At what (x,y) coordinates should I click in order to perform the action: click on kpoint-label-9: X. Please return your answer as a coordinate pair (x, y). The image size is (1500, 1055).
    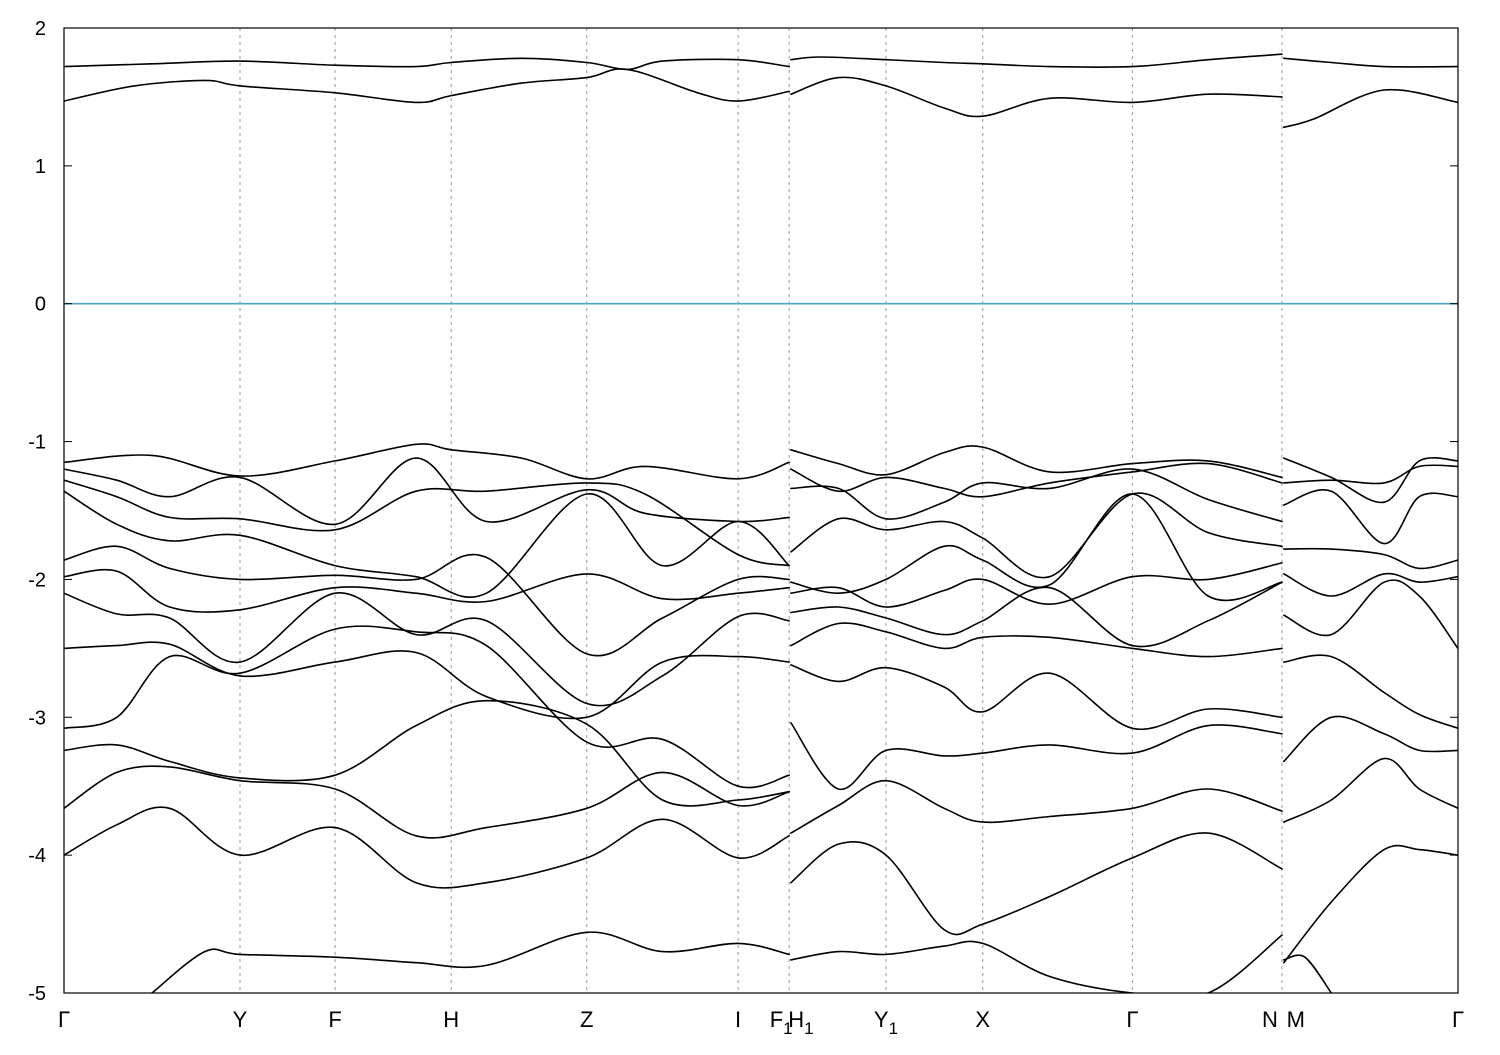
    Looking at the image, I should click on (982, 1019).